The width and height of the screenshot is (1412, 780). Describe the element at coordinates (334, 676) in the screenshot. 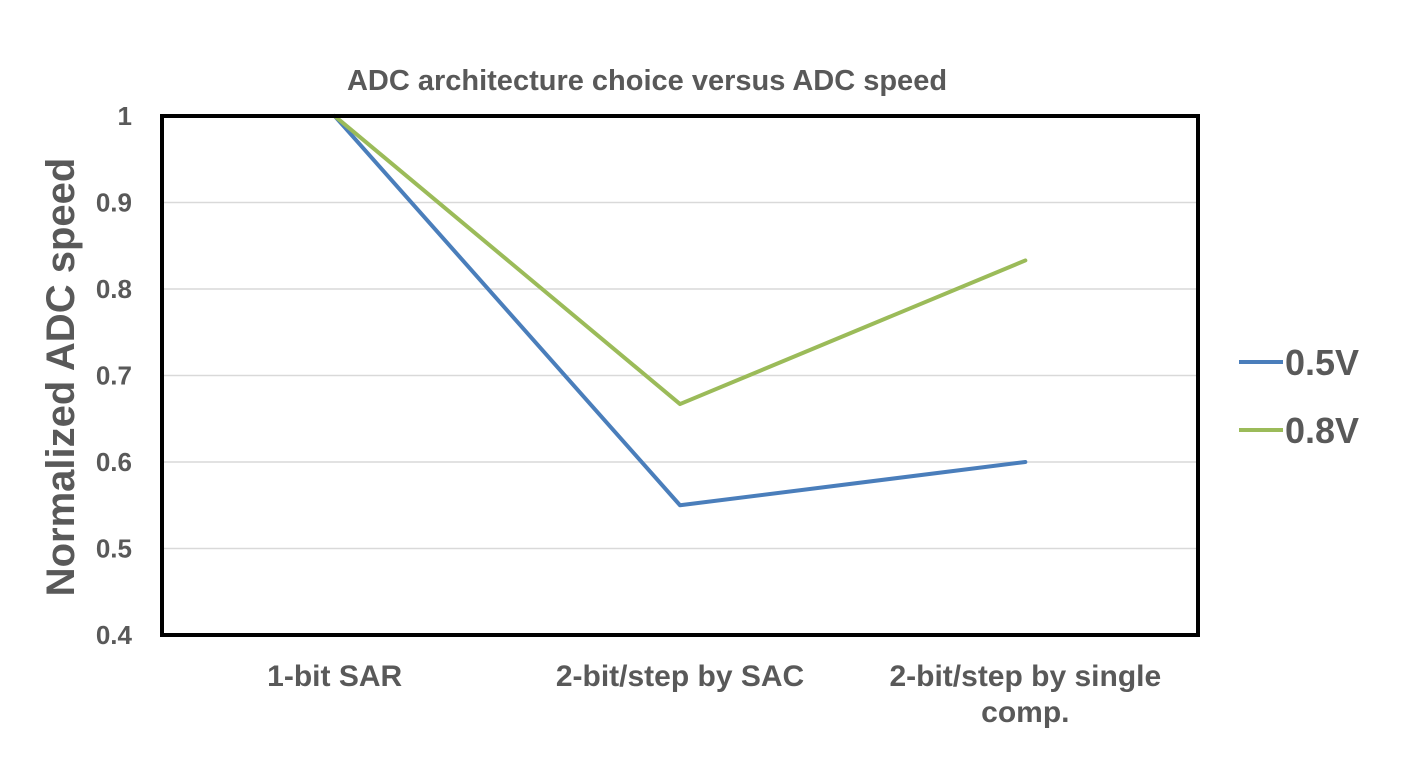

I see `x-tick-label: 1-bit SAR` at that location.